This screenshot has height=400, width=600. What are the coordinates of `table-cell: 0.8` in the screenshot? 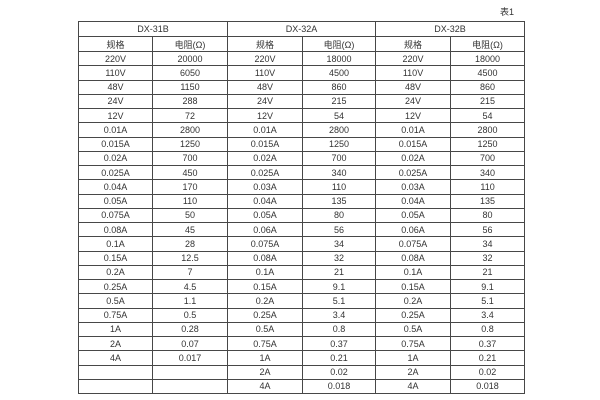 It's located at (488, 329).